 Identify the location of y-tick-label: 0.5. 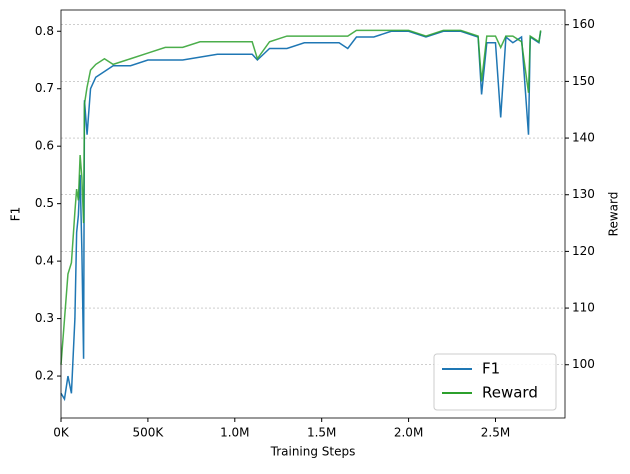
(44, 203).